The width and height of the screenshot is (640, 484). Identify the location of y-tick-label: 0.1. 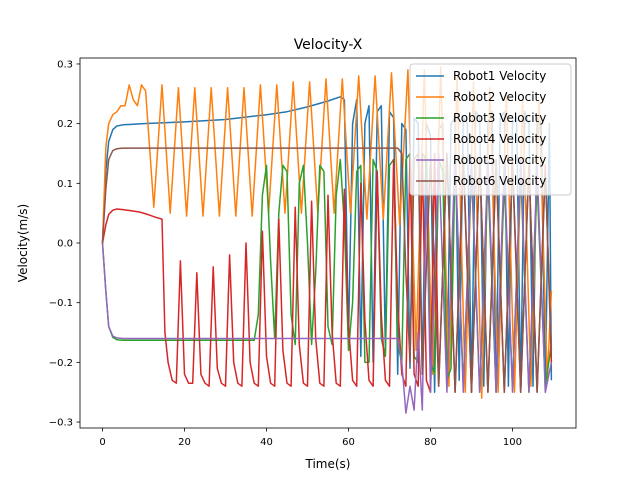
(65, 184).